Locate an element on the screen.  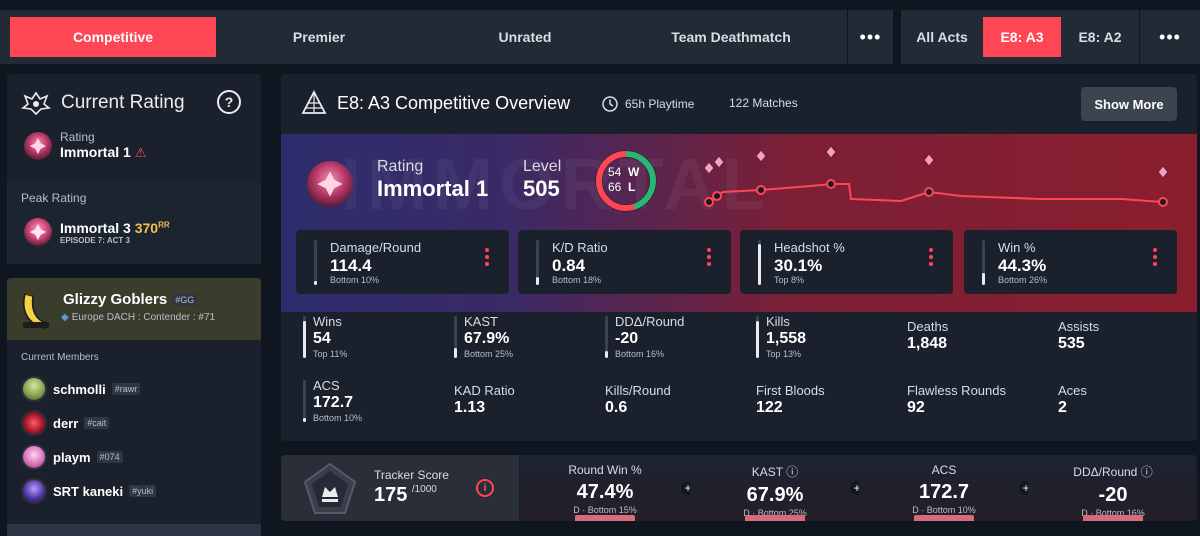
metric-dd-round: DDΔ/Round ⓘ -20 D · Bottom 16% is located at coordinates (1112, 488).